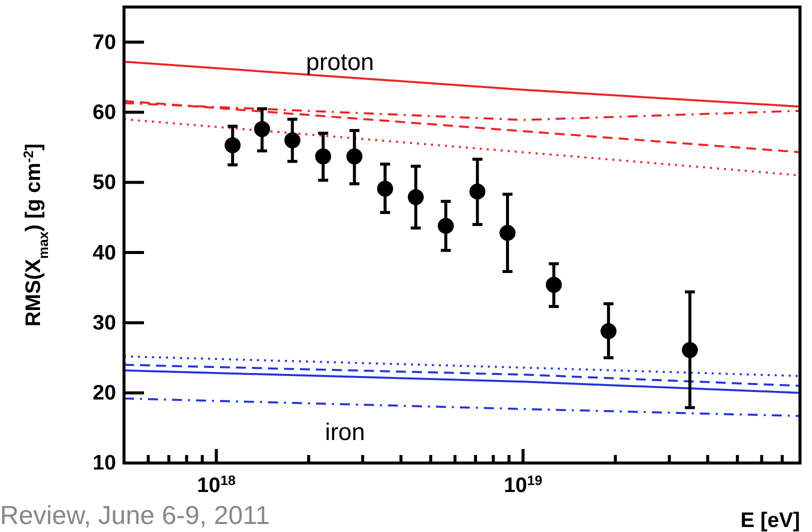 The height and width of the screenshot is (532, 812). Describe the element at coordinates (104, 182) in the screenshot. I see `y-tick-label: 50` at that location.